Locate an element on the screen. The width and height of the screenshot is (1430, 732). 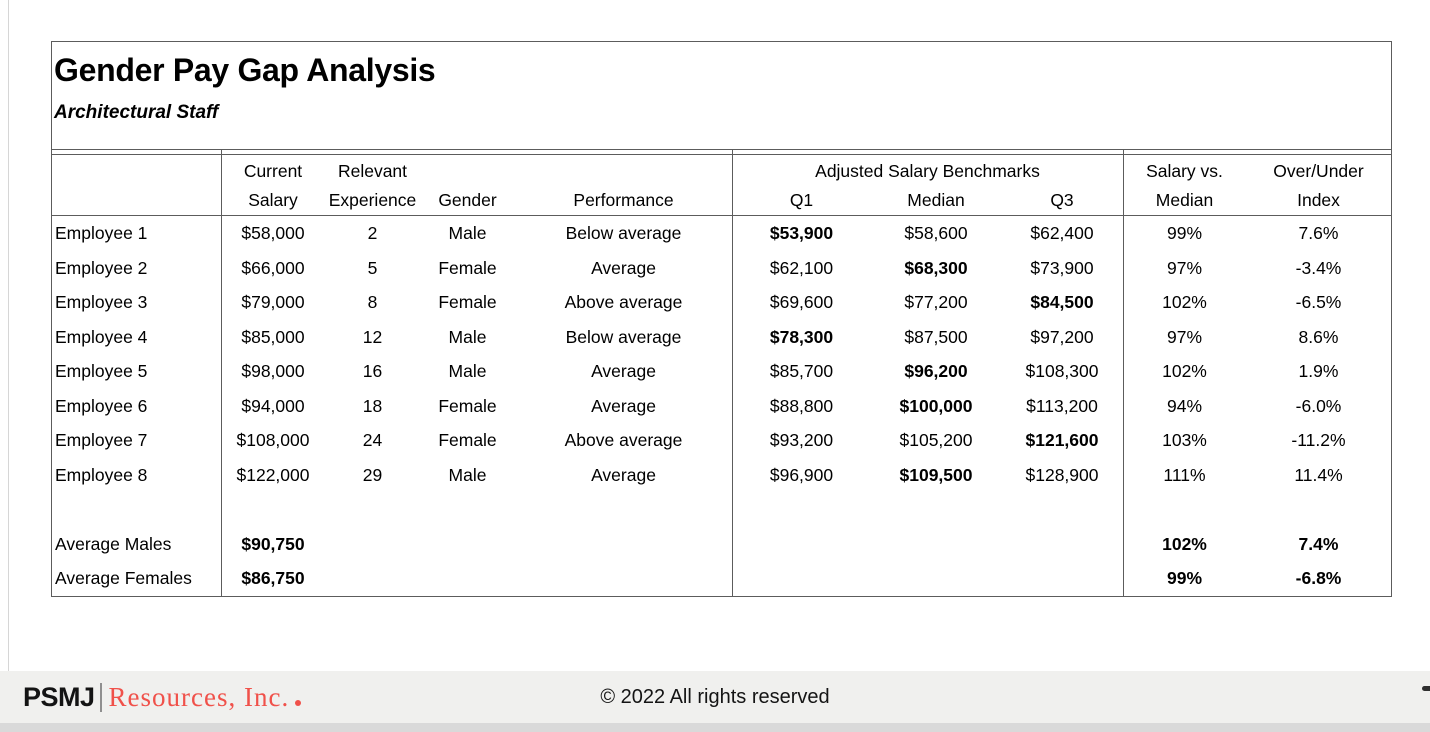
cell-experience: 12 is located at coordinates (372, 336).